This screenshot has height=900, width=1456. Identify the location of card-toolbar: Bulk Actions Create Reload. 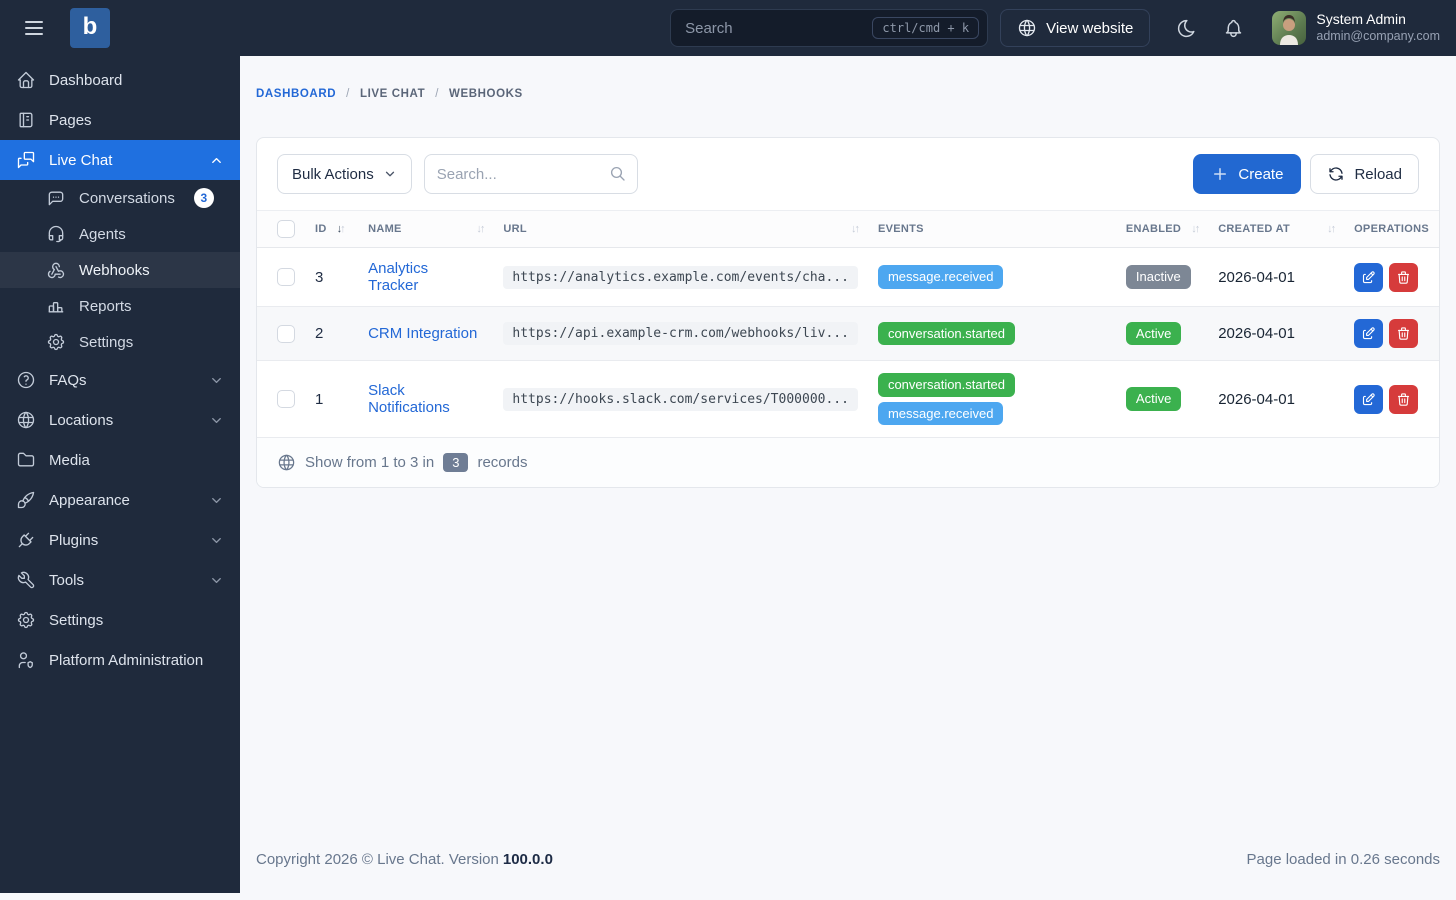
(848, 174).